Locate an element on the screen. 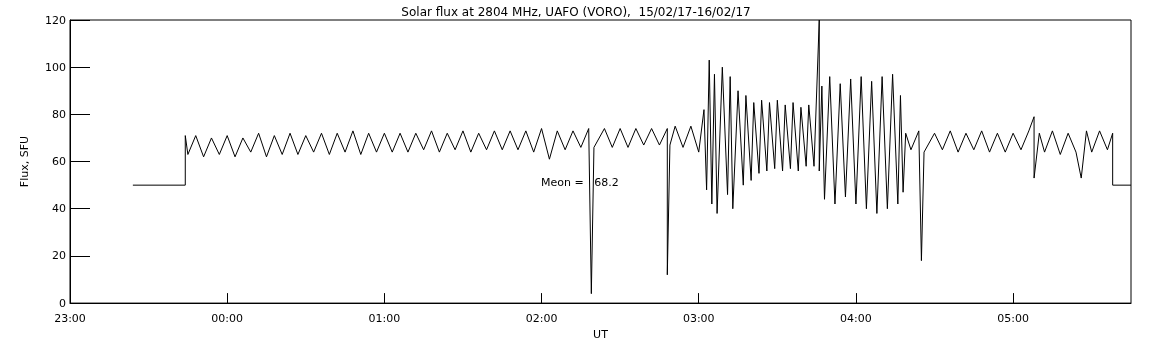  y-tick-label: 100 is located at coordinates (55, 67).